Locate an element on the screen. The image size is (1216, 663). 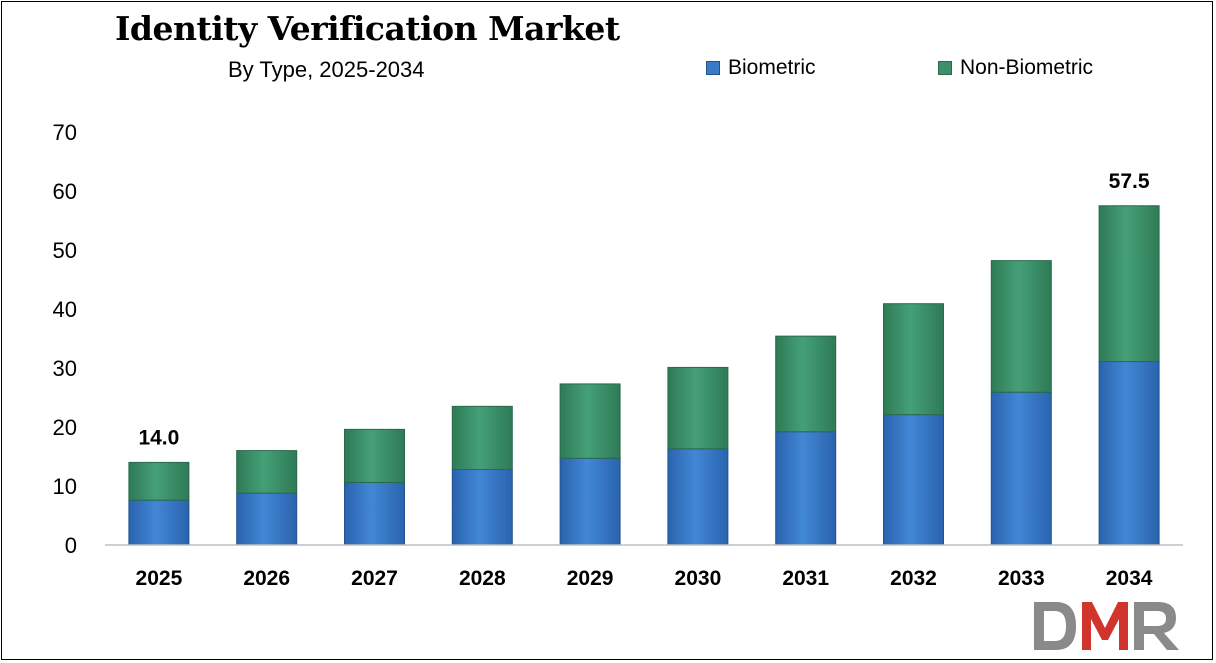
y-tick-label-0: 0 is located at coordinates (71, 545).